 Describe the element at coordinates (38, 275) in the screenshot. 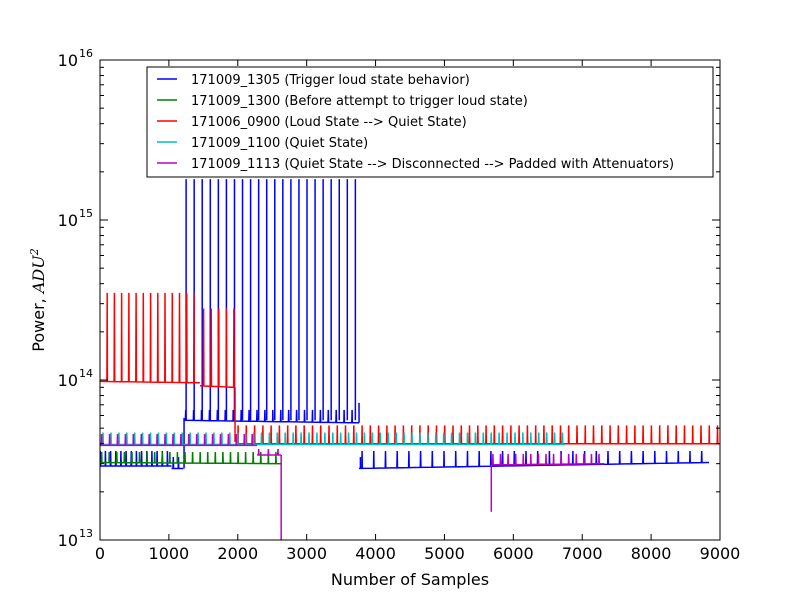

I see `y-axis-label-unit: ADU` at that location.